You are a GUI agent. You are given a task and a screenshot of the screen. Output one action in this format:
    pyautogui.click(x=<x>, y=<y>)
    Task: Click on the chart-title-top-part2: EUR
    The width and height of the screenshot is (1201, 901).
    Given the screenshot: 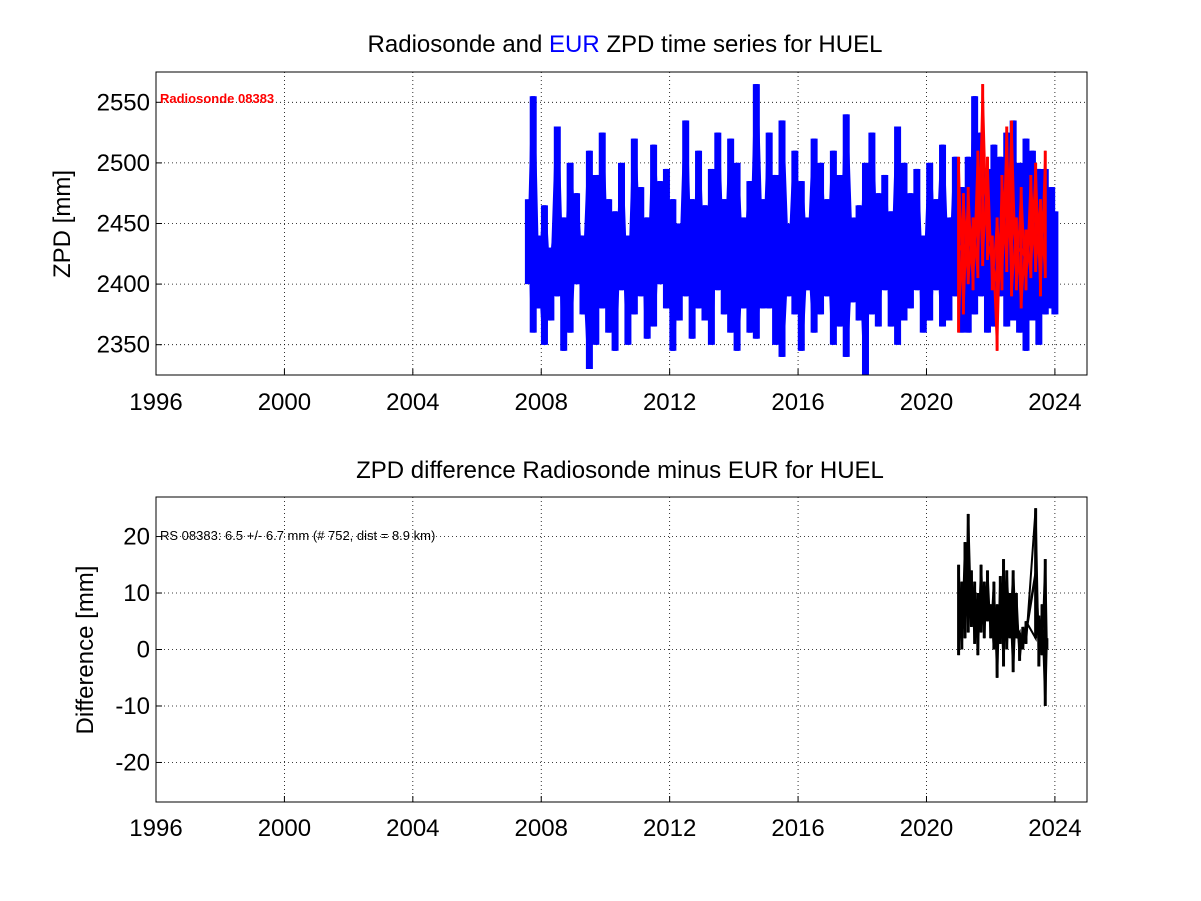 What is the action you would take?
    pyautogui.click(x=574, y=44)
    